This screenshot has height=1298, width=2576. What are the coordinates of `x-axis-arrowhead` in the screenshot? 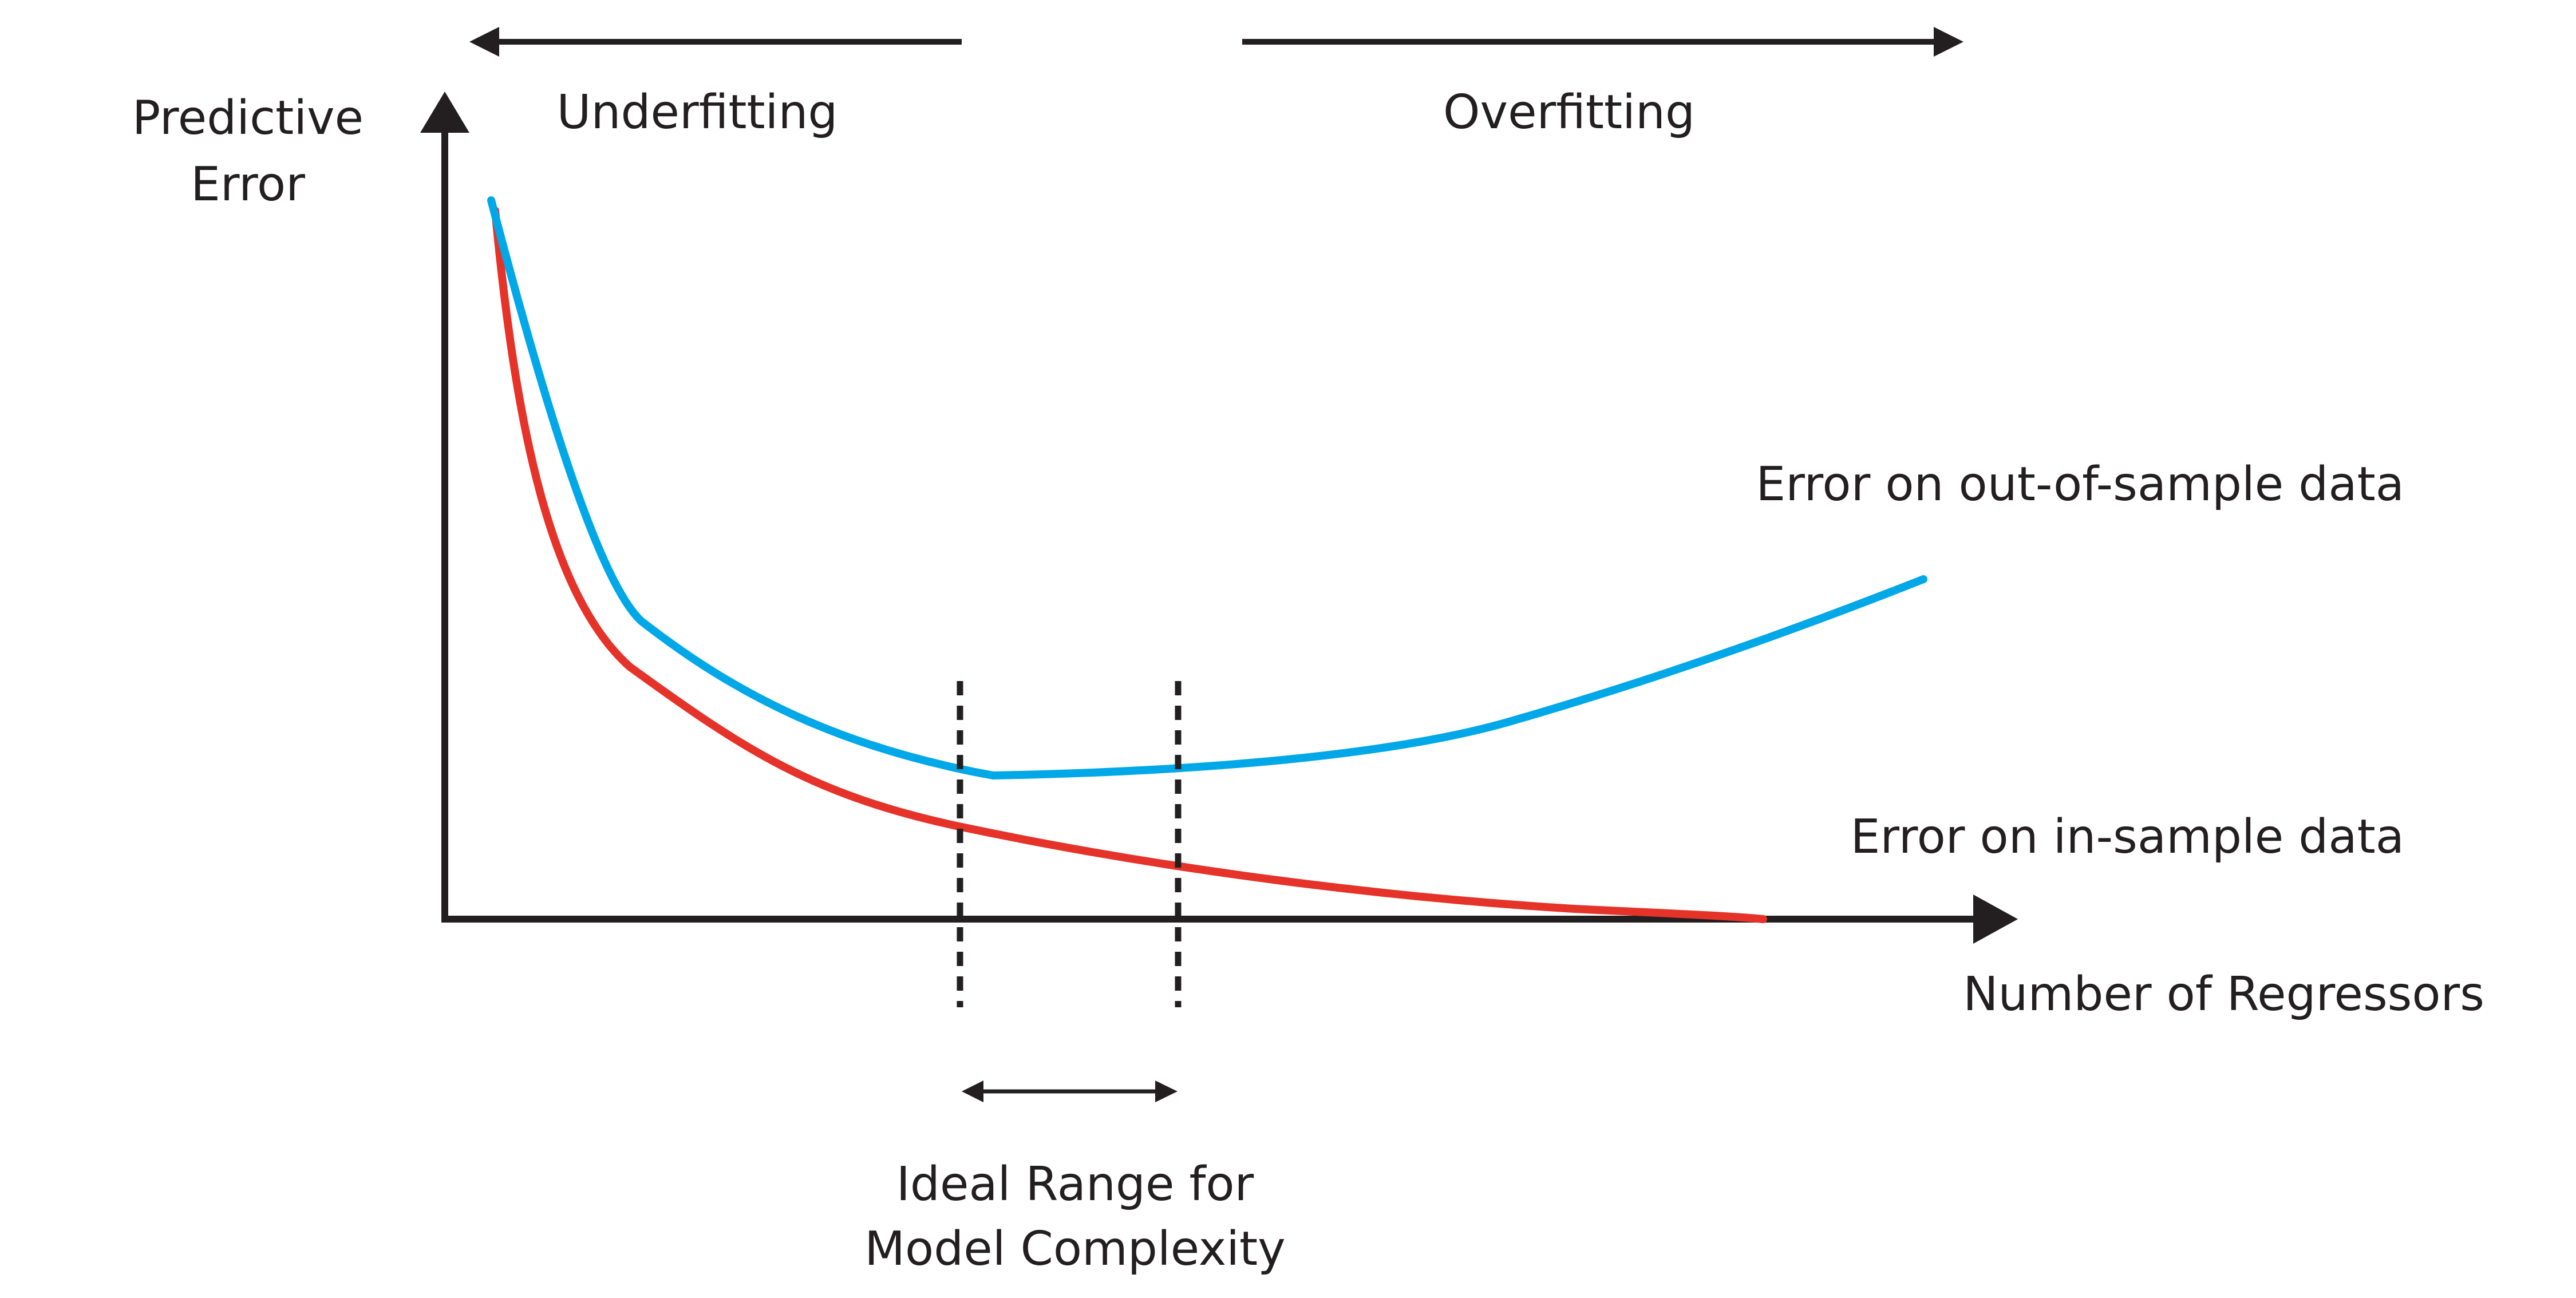 It's located at (1995, 920).